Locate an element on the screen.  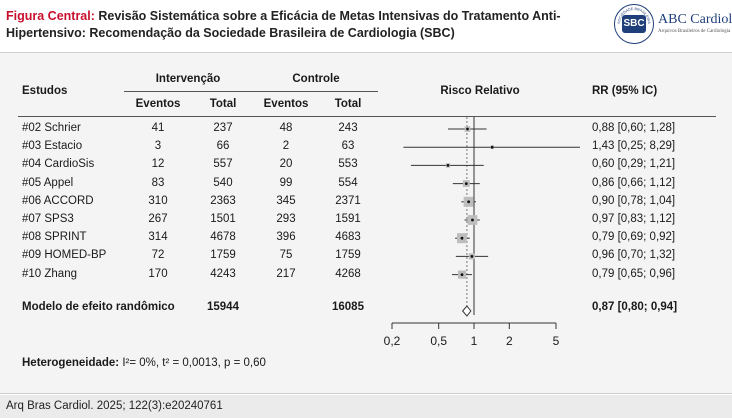
col-header-int-events: Eventos is located at coordinates (158, 104).